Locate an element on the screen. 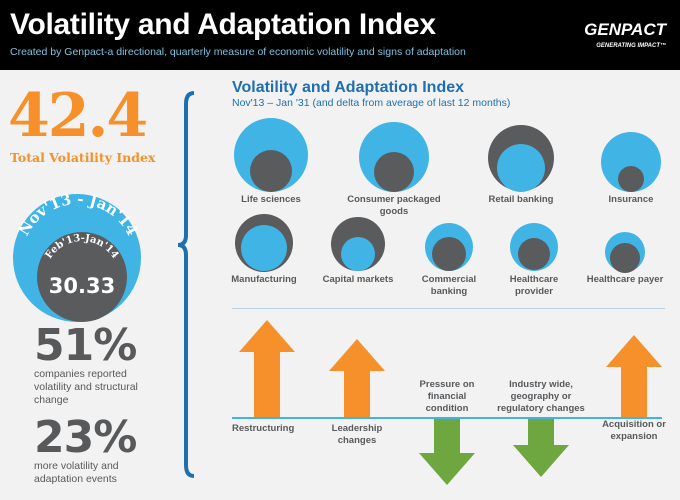 This screenshot has width=680, height=500. stat-23-text: more volatility and adaptation events is located at coordinates (76, 472).